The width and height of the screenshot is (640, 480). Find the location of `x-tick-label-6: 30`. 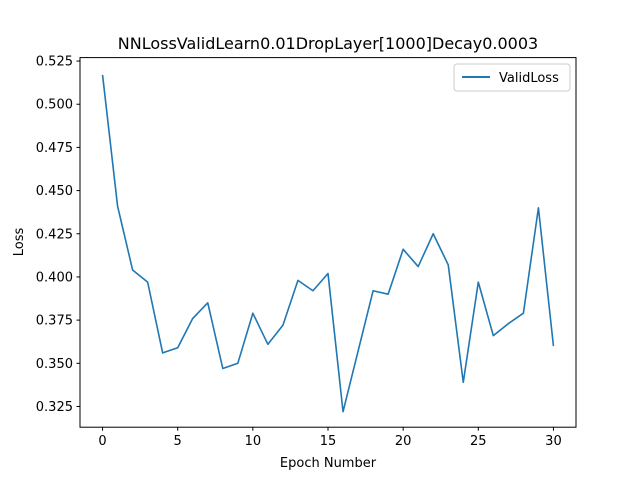

x-tick-label-6: 30 is located at coordinates (553, 441).